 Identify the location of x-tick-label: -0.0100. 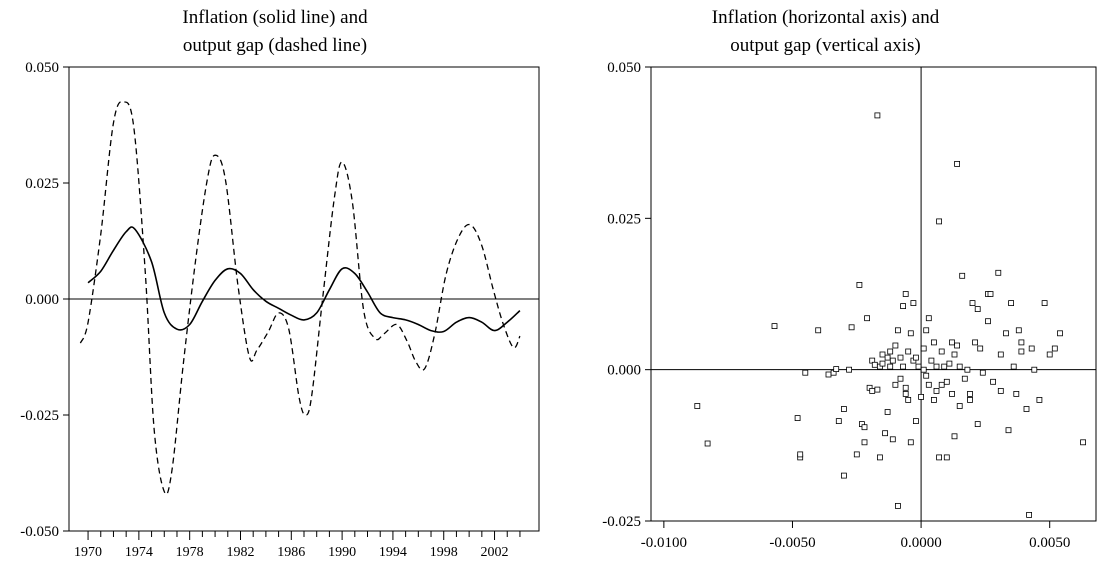
(664, 543).